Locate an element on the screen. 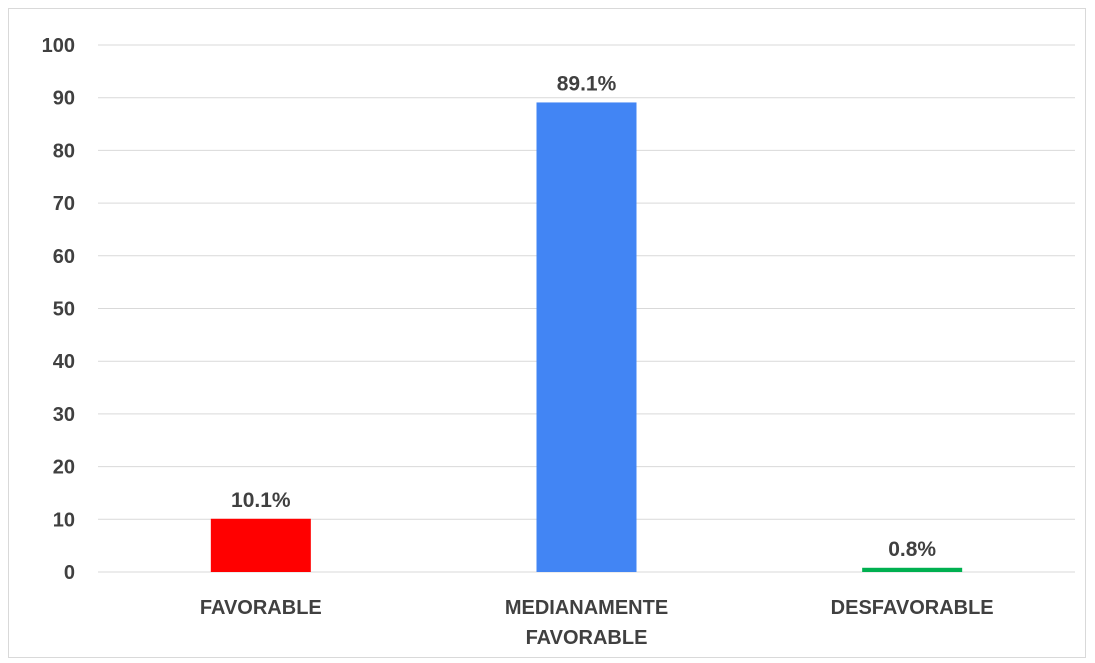 The image size is (1095, 663). y-tick-label: 70 is located at coordinates (64, 204).